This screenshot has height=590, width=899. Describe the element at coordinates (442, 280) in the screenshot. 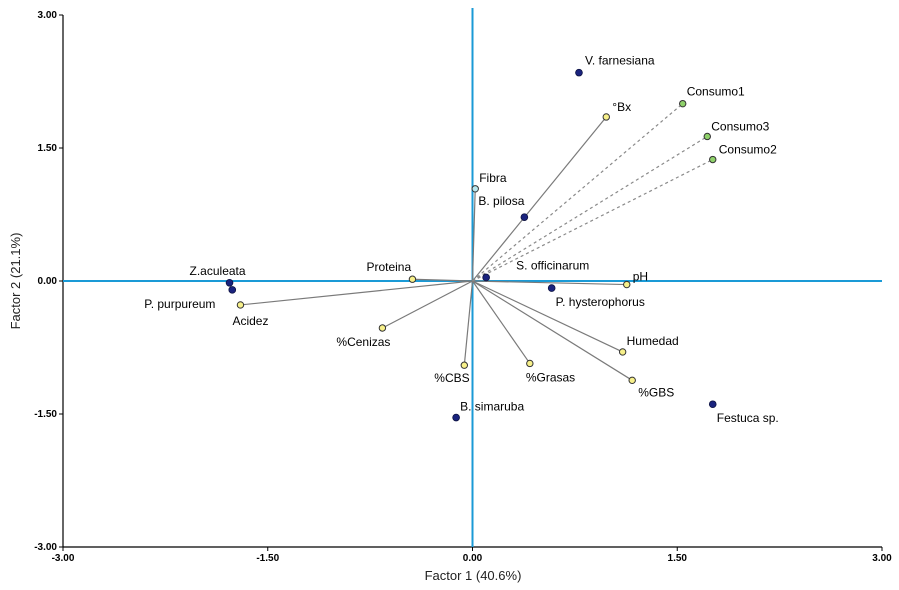

I see `vector-proteina` at that location.